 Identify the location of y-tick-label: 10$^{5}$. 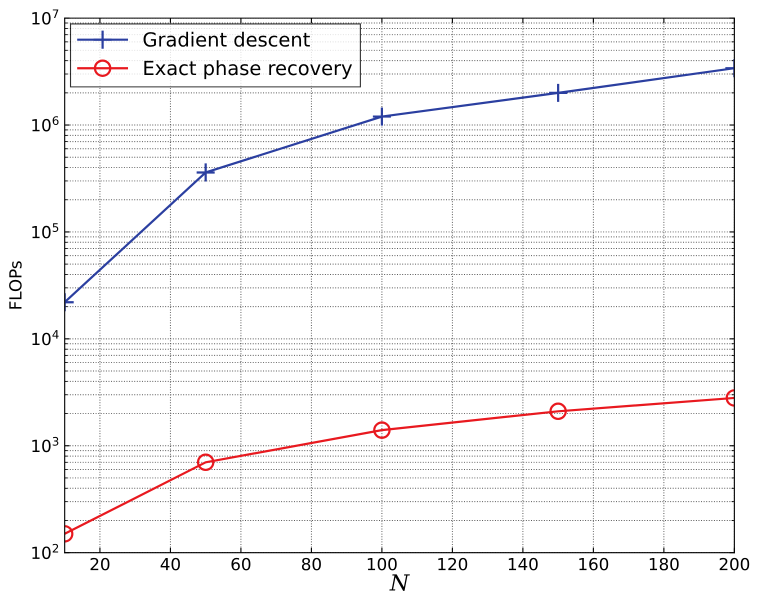
(45, 230).